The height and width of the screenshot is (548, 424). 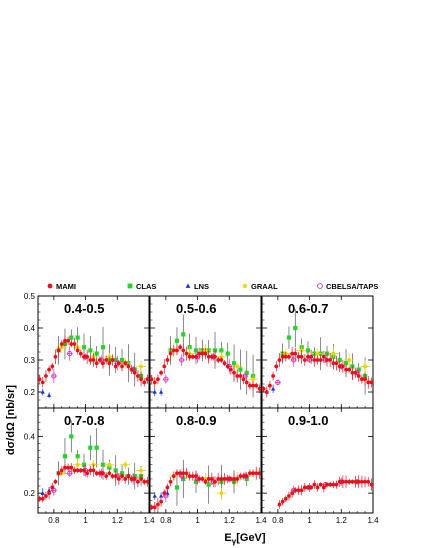 I want to click on panel-label: 0.7-0.8, so click(x=84, y=420).